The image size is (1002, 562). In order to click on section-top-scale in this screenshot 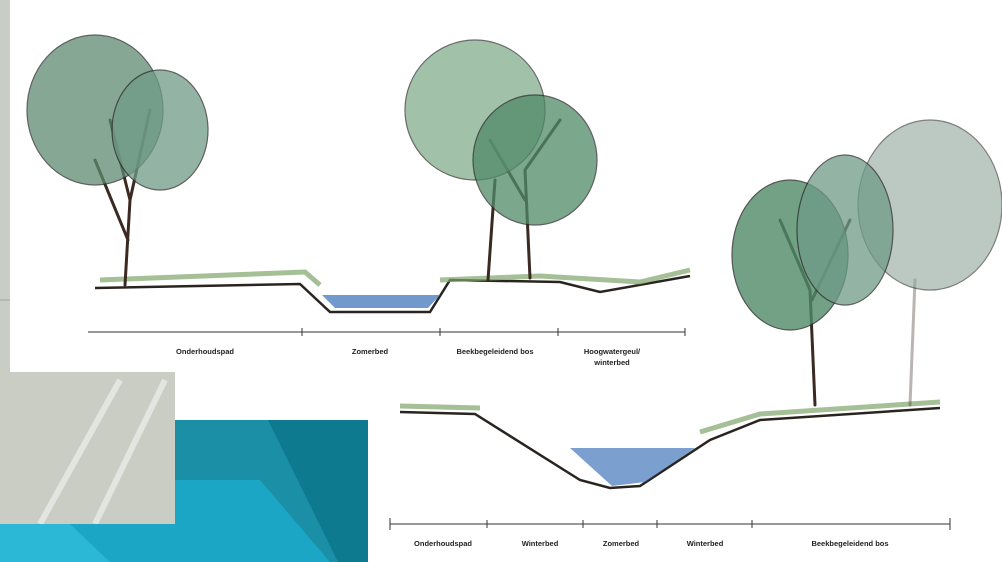, I will do `click(387, 332)`.